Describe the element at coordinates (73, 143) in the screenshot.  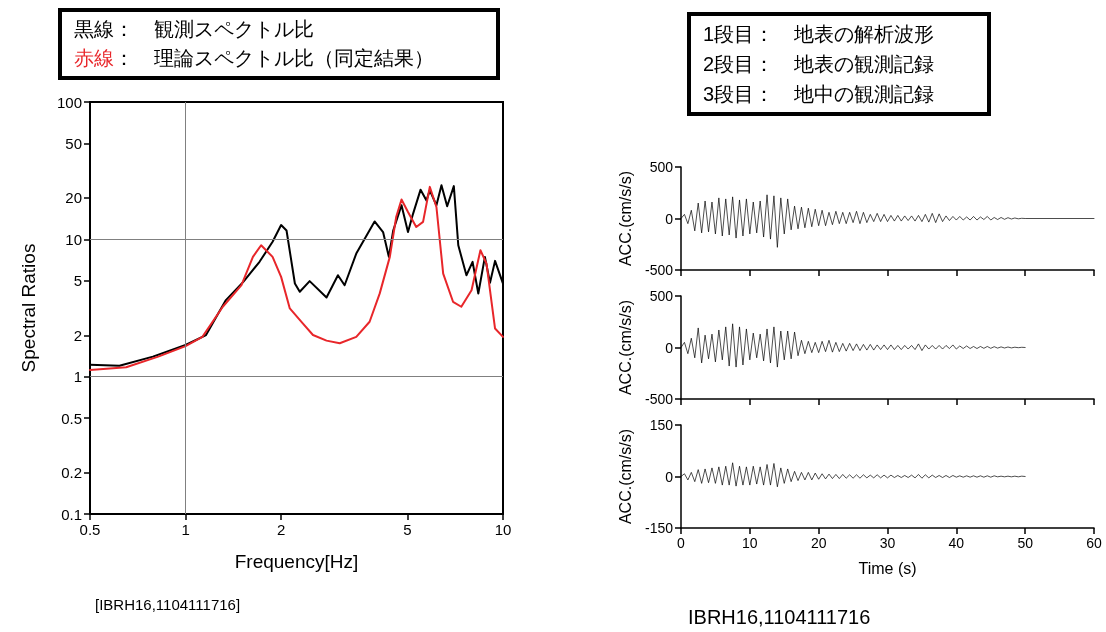
I see `y-tick-label: 50` at that location.